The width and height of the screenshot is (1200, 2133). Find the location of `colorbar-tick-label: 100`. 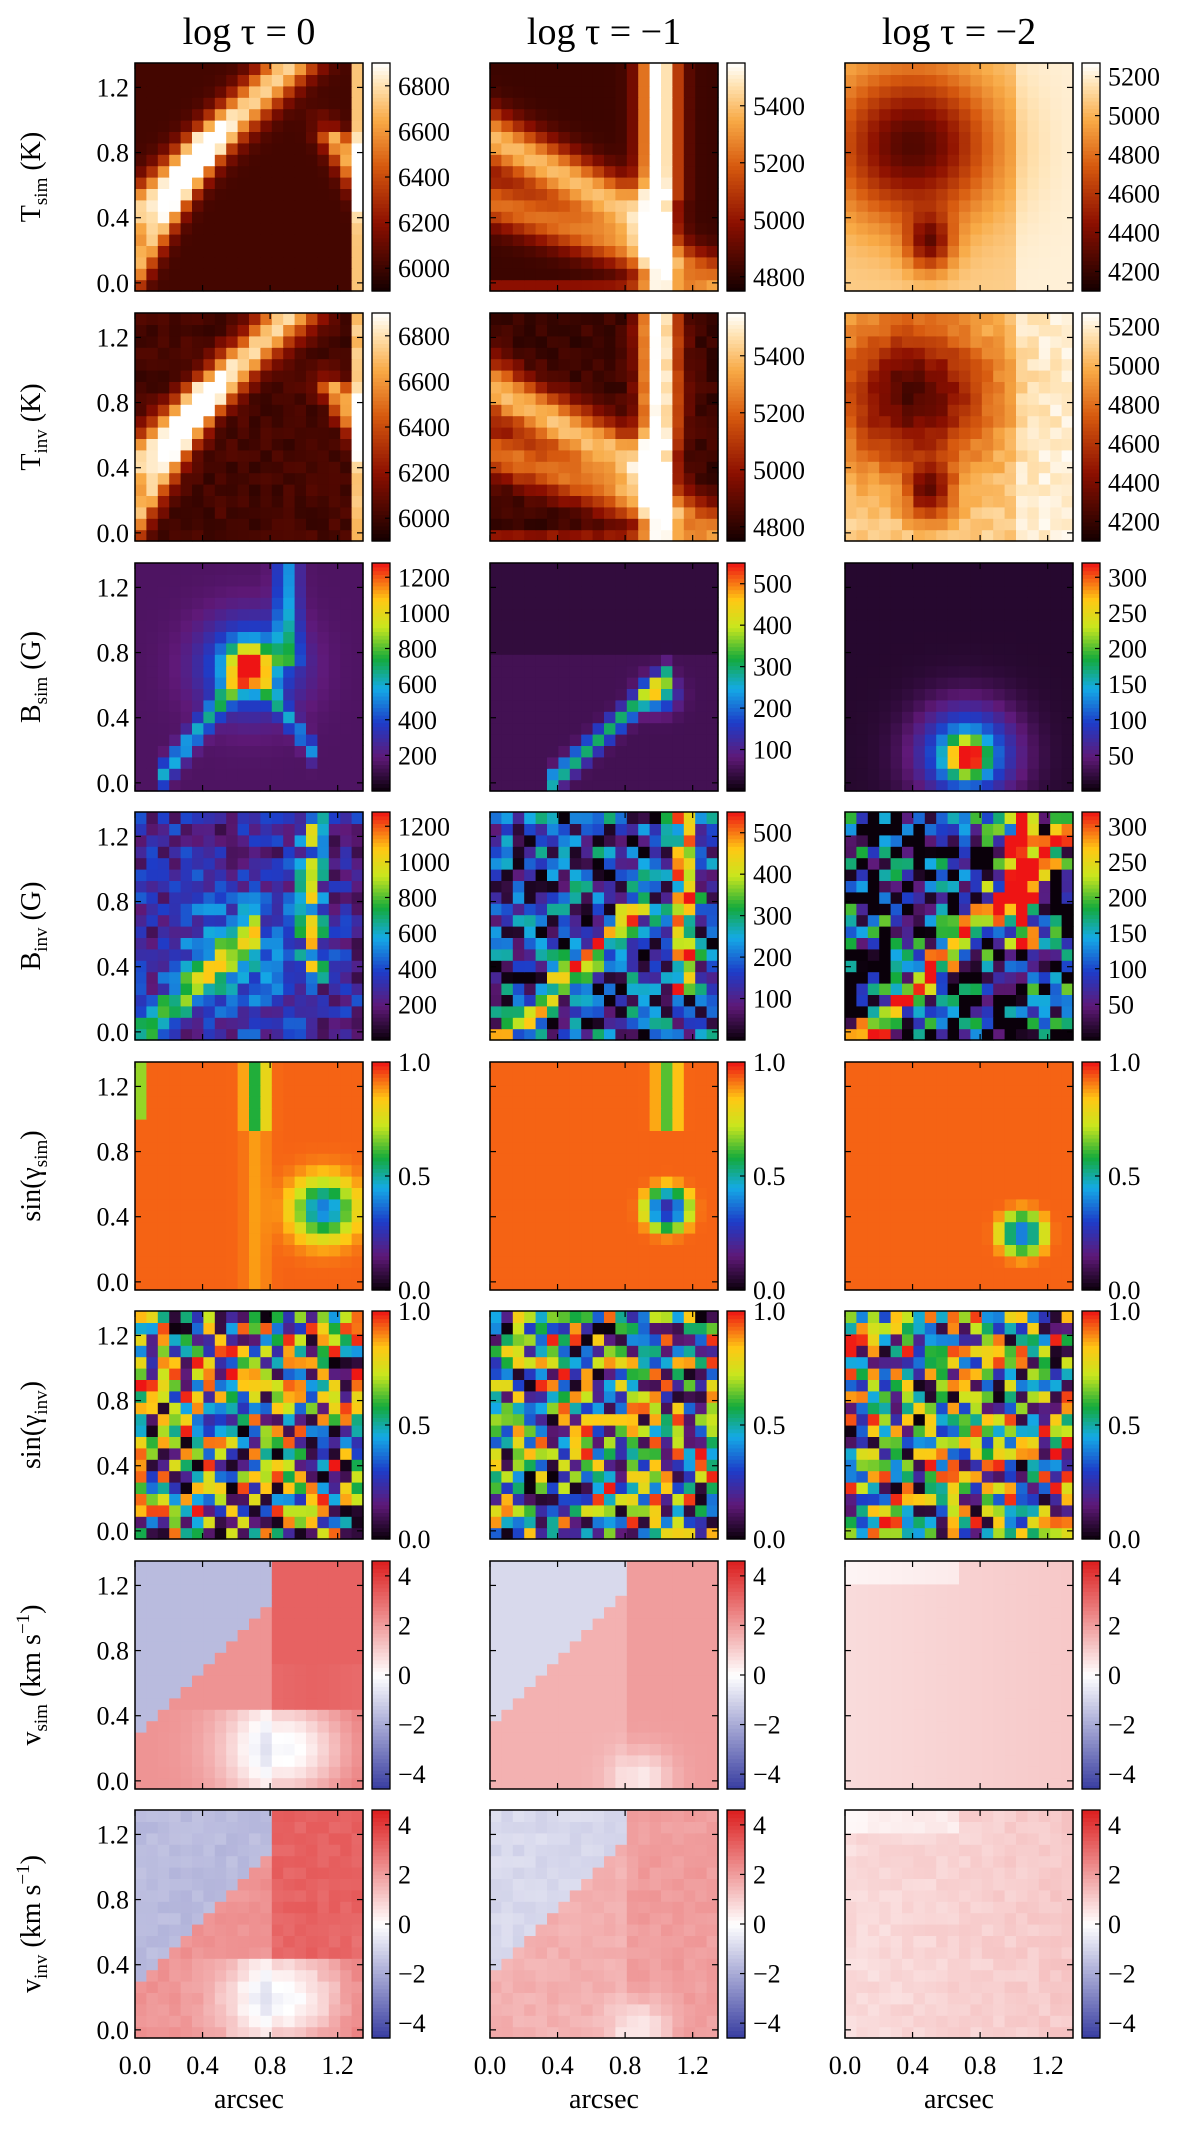

colorbar-tick-label: 100 is located at coordinates (772, 750).